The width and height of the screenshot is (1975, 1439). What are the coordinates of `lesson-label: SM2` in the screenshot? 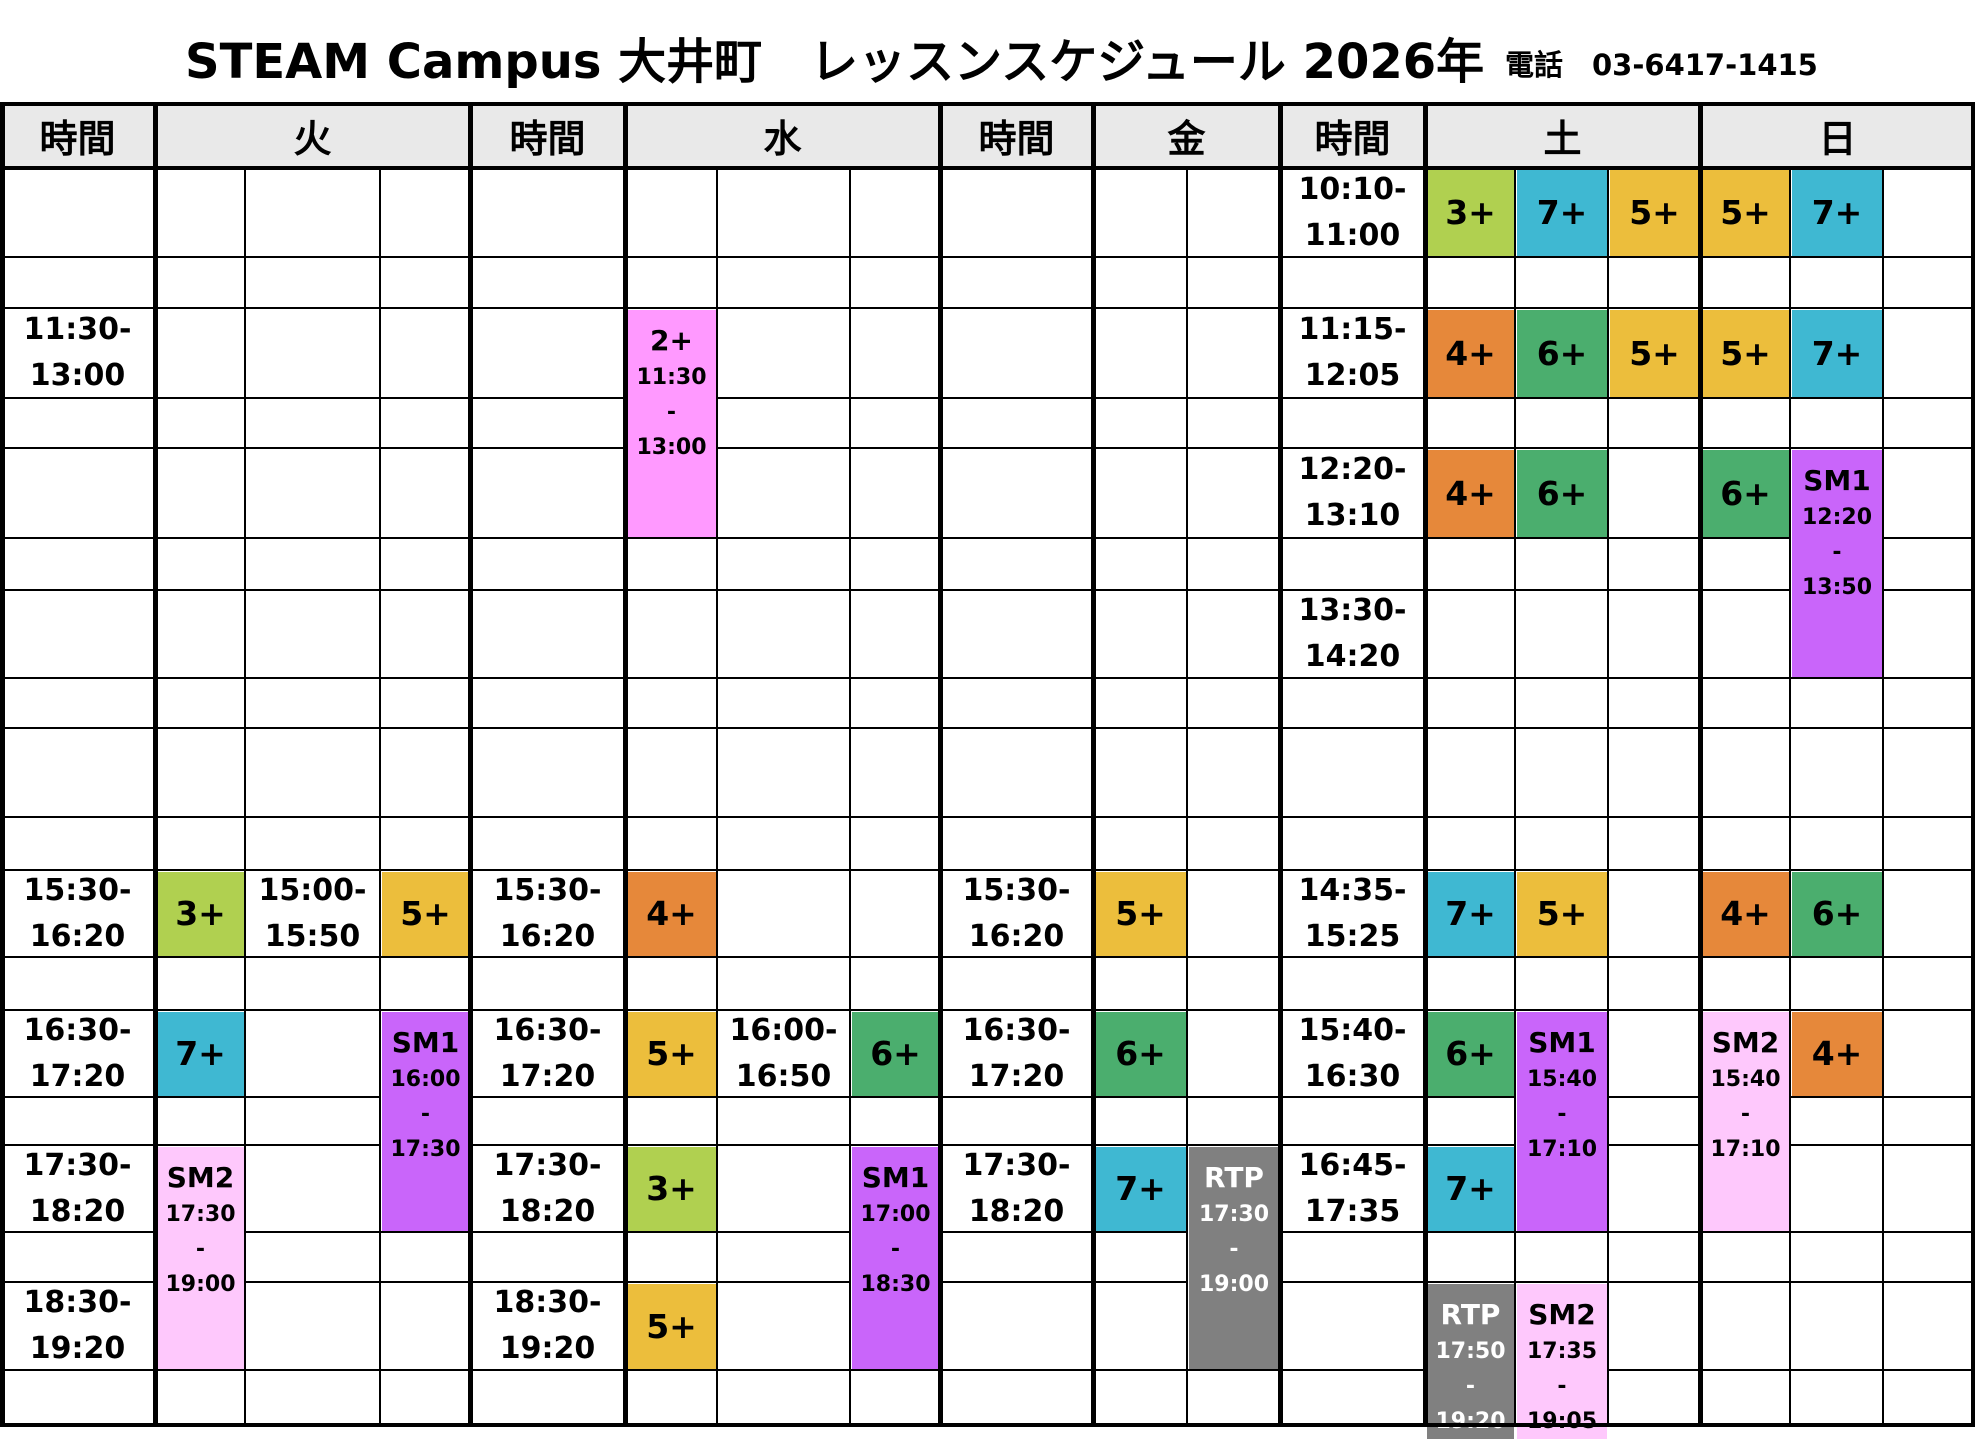 It's located at (1562, 1314).